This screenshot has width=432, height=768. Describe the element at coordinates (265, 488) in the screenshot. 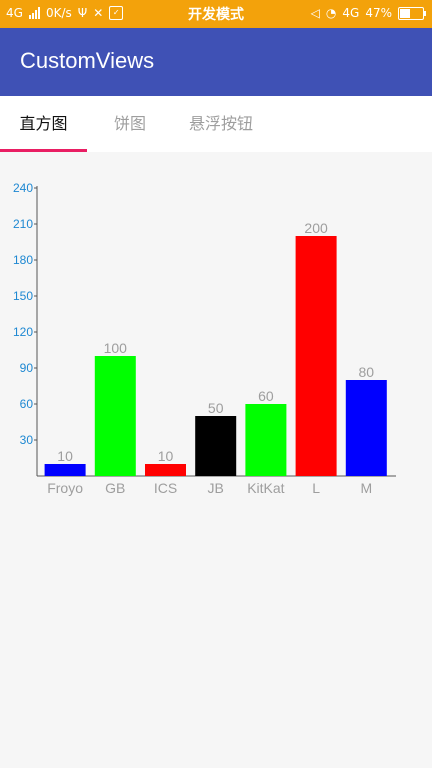

I see `x-category-label: KitKat` at that location.